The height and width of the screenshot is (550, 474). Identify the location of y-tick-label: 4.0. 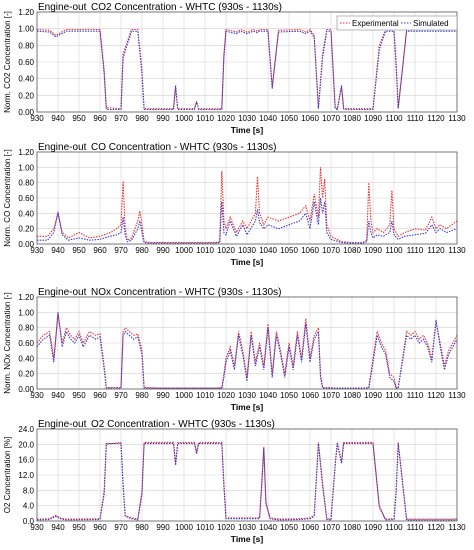
(29, 506).